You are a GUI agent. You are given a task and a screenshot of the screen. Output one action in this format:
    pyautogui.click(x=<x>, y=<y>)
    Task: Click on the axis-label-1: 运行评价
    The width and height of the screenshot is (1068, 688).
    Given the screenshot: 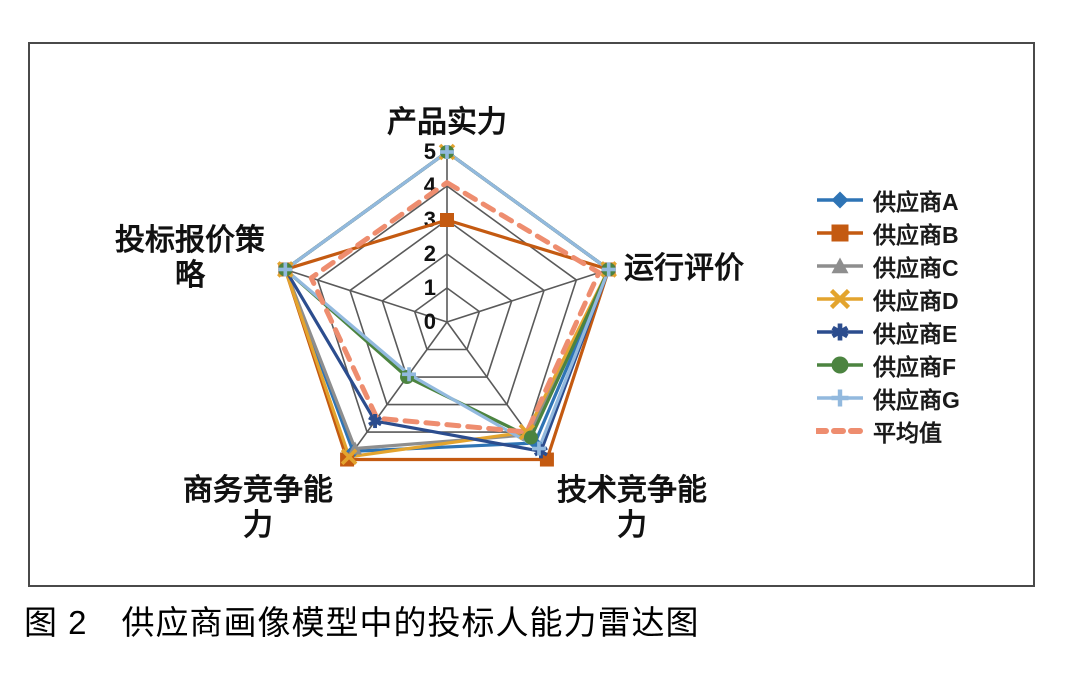 What is the action you would take?
    pyautogui.click(x=684, y=268)
    